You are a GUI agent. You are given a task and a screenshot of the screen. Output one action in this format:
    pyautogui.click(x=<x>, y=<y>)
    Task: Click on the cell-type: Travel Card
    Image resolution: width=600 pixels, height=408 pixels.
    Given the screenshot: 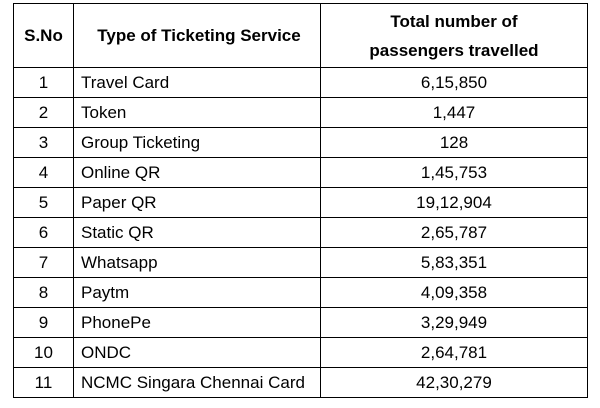 What is the action you would take?
    pyautogui.click(x=197, y=82)
    